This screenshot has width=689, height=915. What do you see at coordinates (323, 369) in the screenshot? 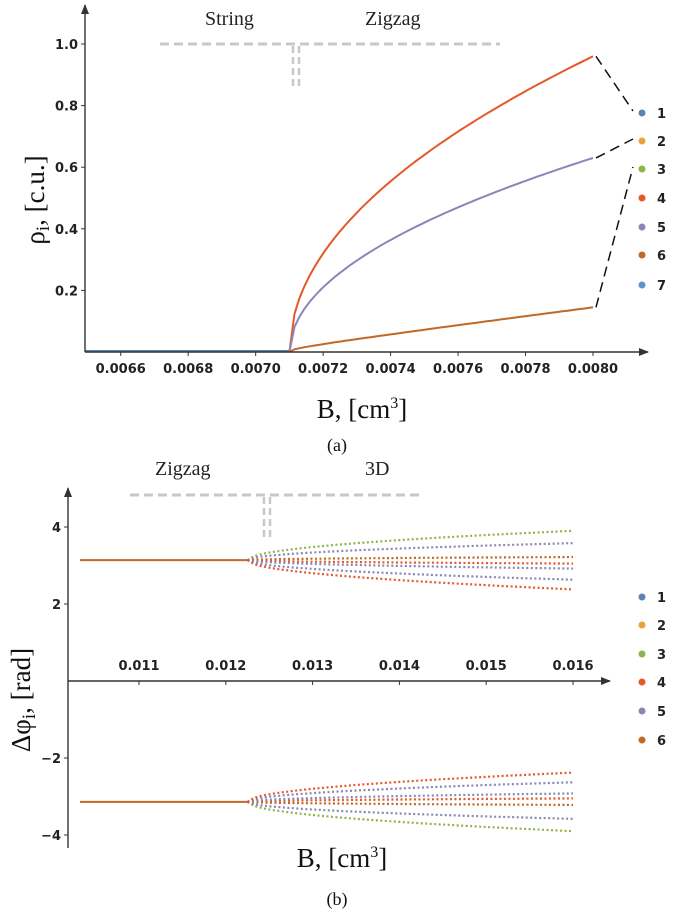
I see `x-tick-label-a: 0.0072` at bounding box center [323, 369].